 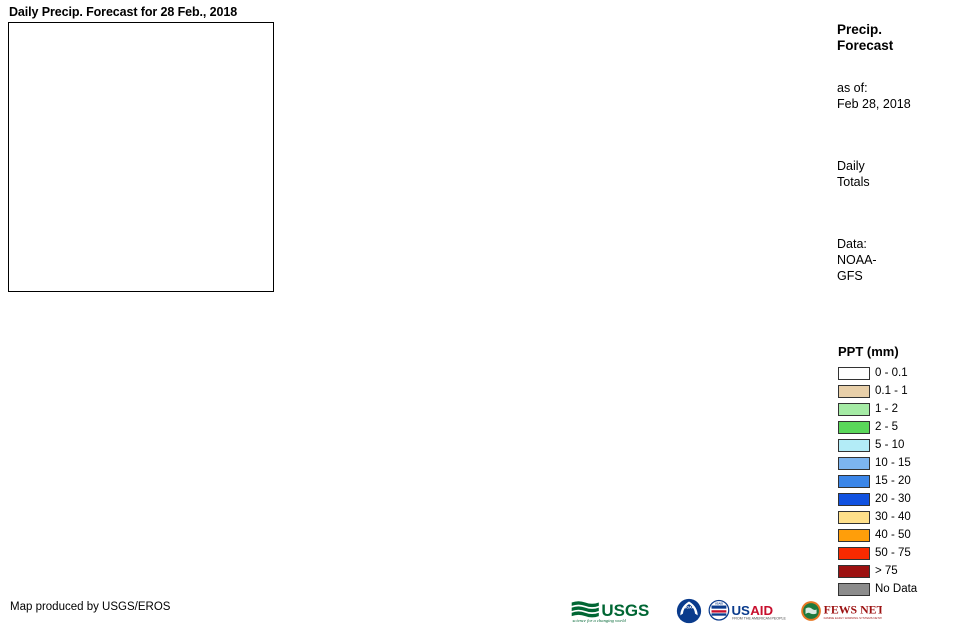 I want to click on legend-row: 20 - 30, so click(x=902, y=499).